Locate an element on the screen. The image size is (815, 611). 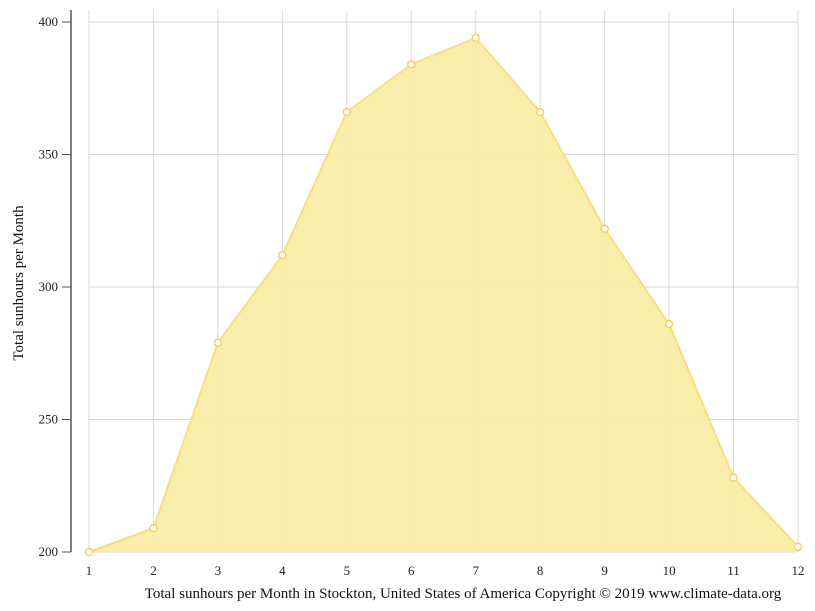
y-tick-label: 200 is located at coordinates (49, 551).